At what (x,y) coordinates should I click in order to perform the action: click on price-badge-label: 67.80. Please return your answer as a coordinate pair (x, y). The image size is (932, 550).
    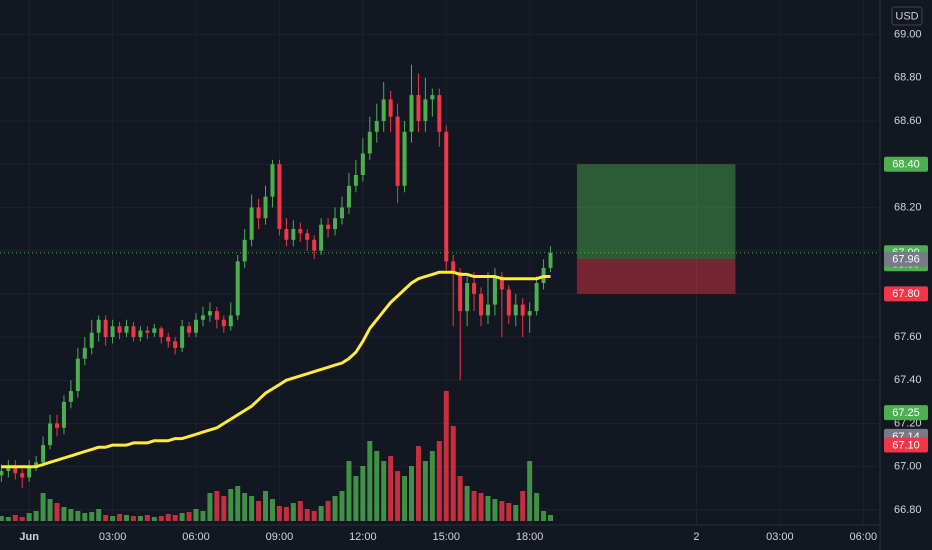
    Looking at the image, I should click on (906, 294).